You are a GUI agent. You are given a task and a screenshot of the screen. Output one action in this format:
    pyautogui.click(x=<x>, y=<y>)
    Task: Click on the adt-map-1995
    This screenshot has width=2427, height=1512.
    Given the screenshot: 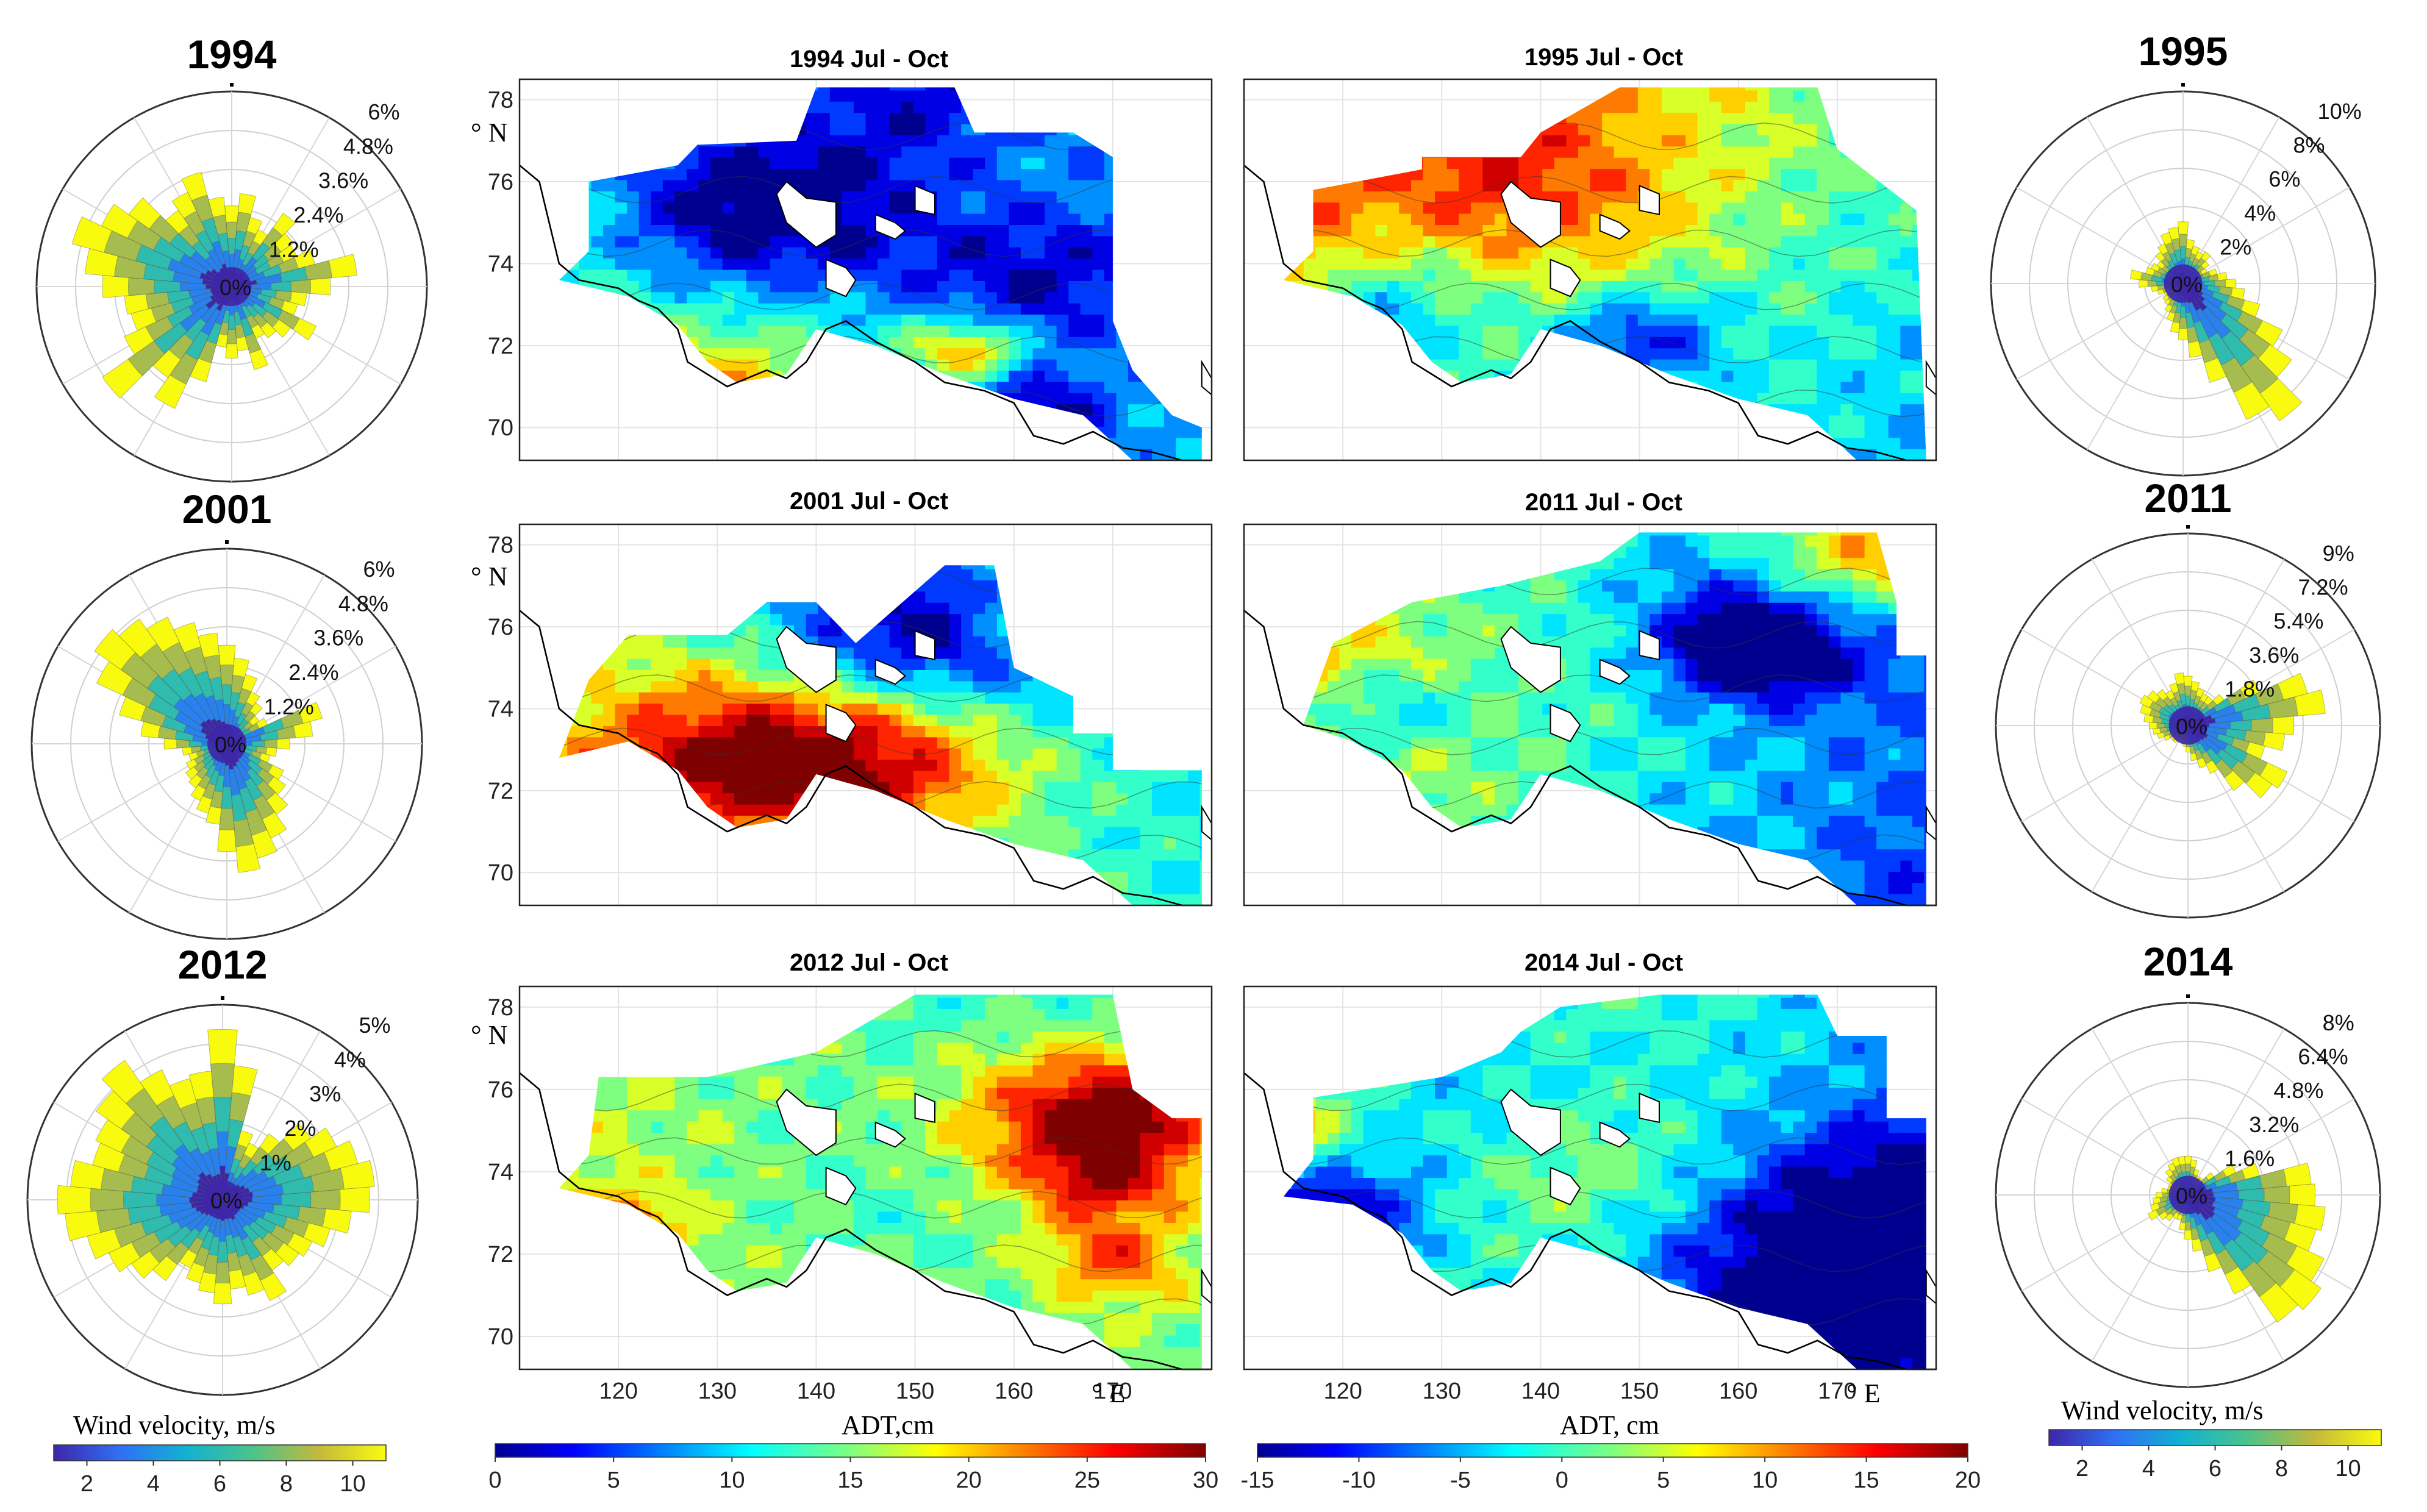 What is the action you would take?
    pyautogui.click(x=1590, y=270)
    